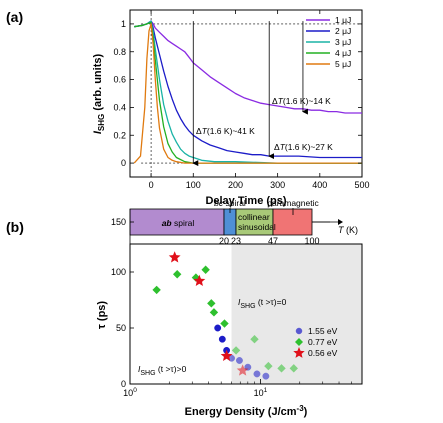 Image resolution: width=443 pixels, height=423 pixels. What do you see at coordinates (119, 135) in the screenshot?
I see `y-tick-label: 0.2` at bounding box center [119, 135].